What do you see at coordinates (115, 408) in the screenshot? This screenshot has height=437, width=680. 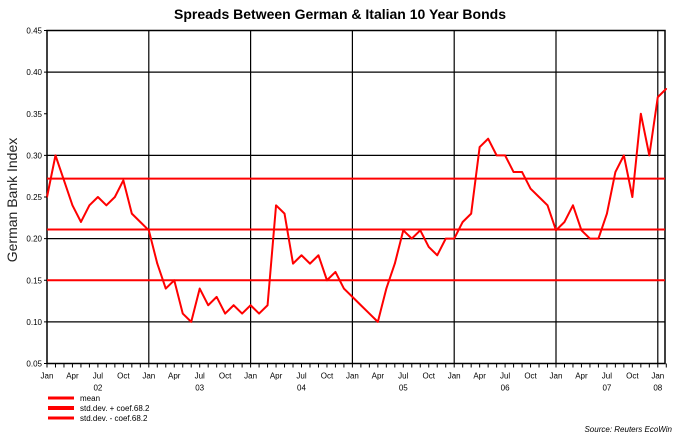 I see `legend-label: std.dev. + coef.68.2` at bounding box center [115, 408].